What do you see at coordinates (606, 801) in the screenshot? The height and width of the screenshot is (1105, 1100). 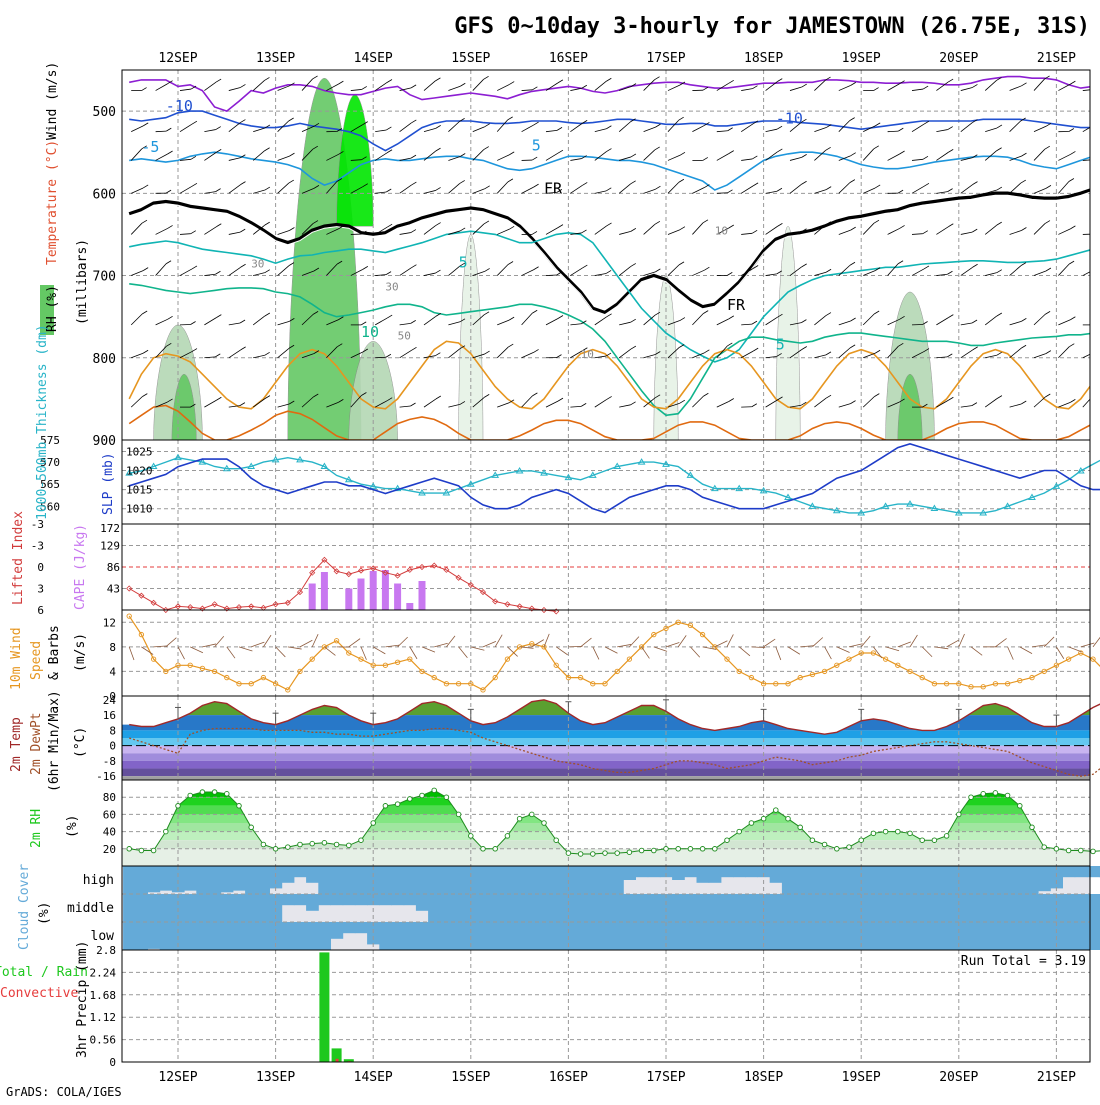 I see `rh-band` at bounding box center [606, 801].